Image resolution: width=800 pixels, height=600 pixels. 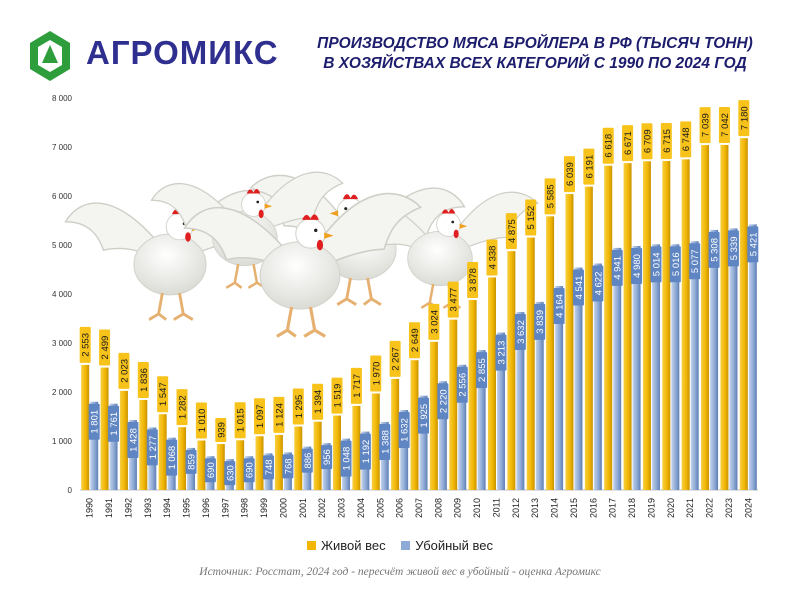 I want to click on data-label-live-weight: 7 039, so click(x=706, y=125).